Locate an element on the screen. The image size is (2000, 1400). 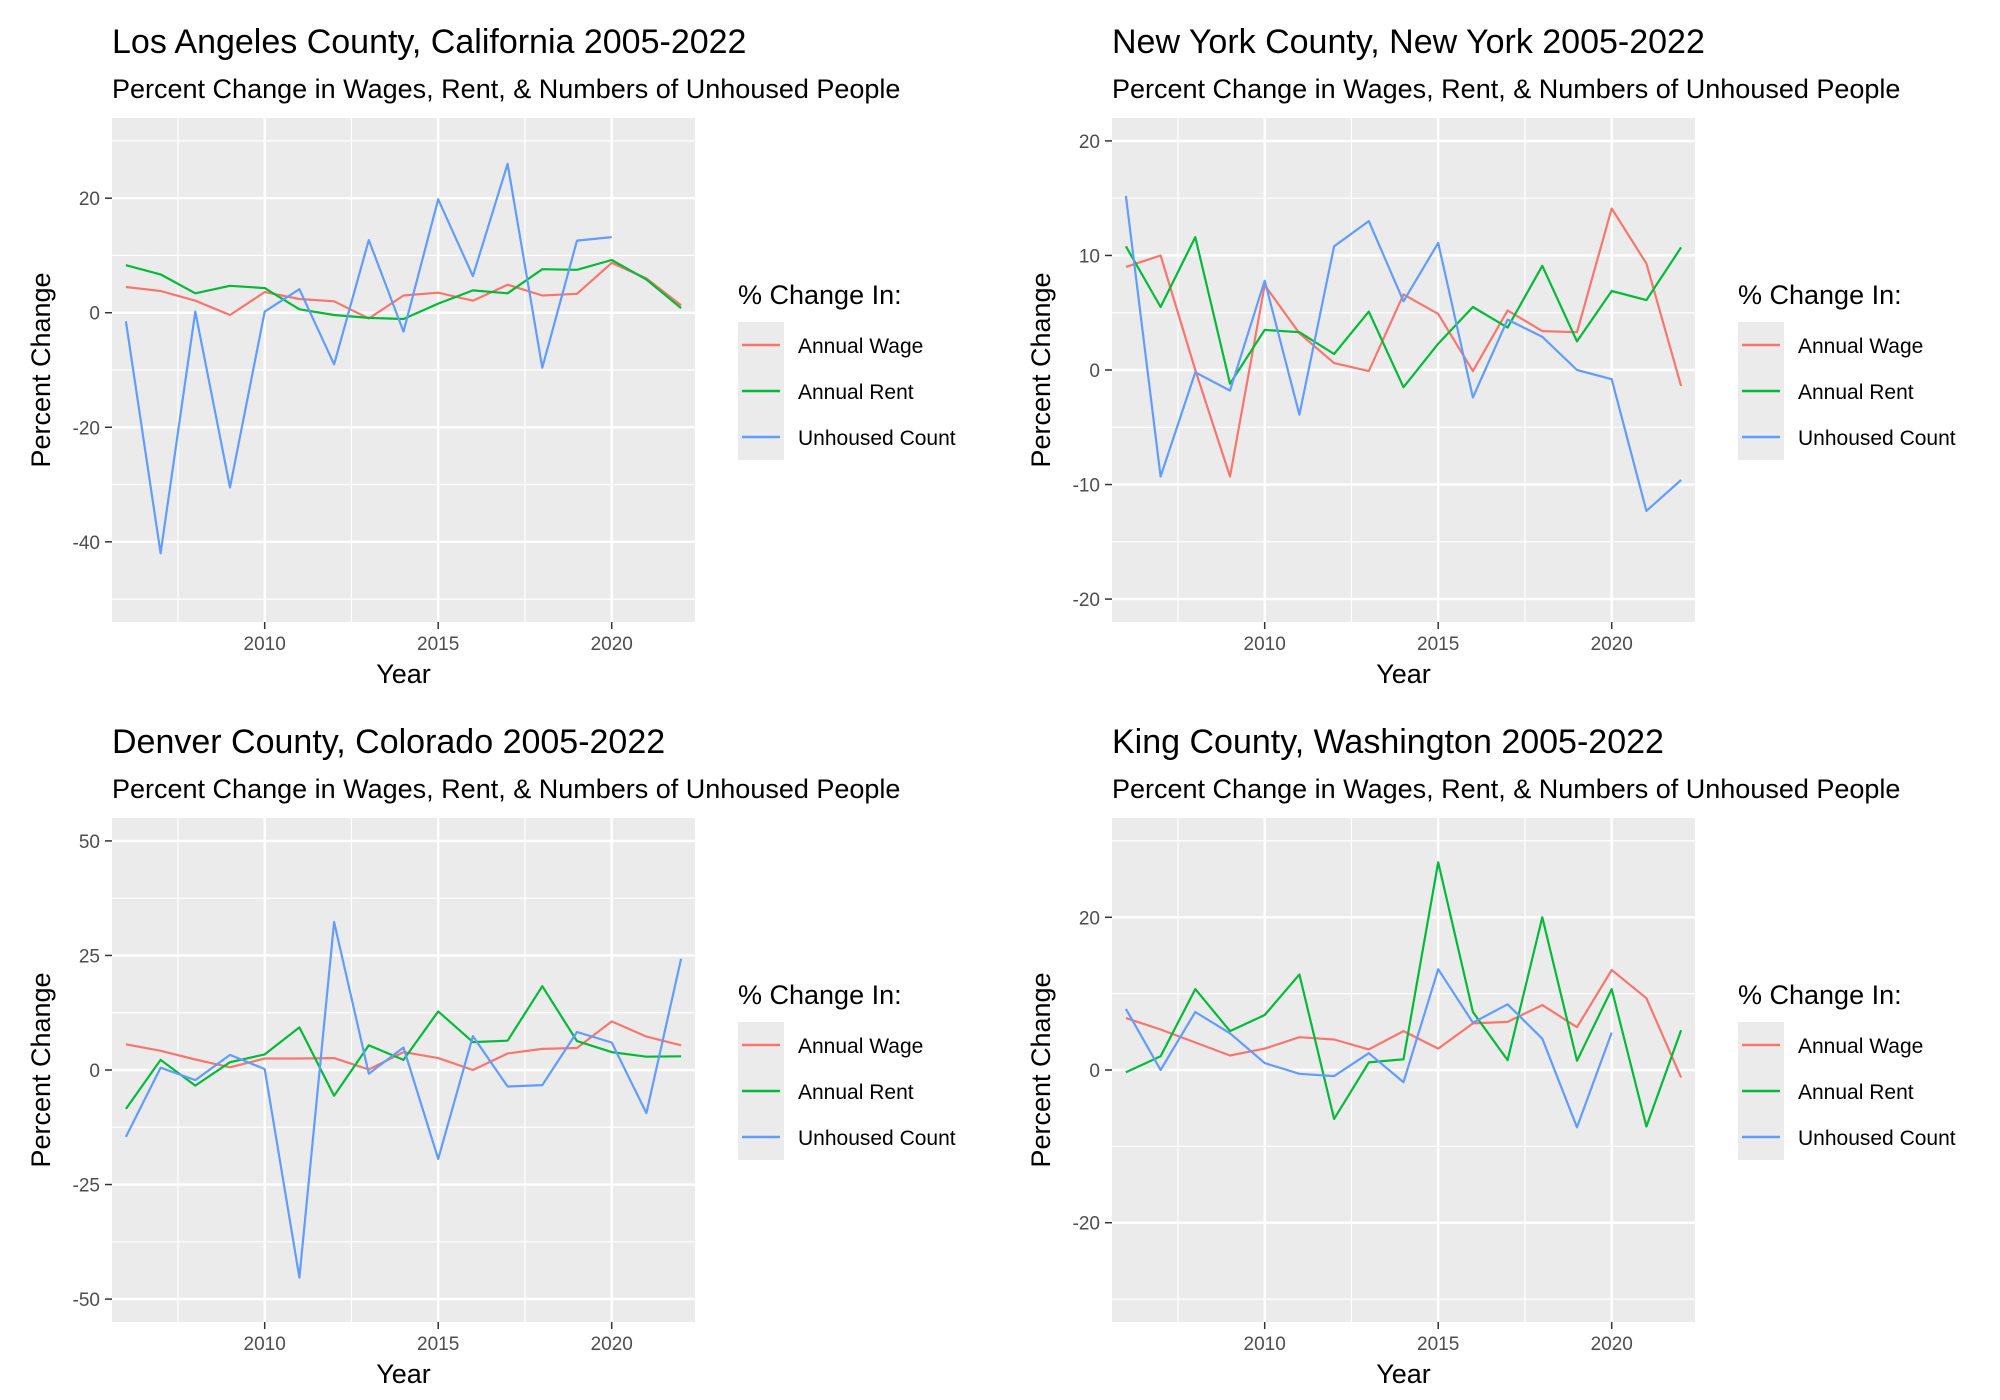
y-tick-label: -40 is located at coordinates (86, 543).